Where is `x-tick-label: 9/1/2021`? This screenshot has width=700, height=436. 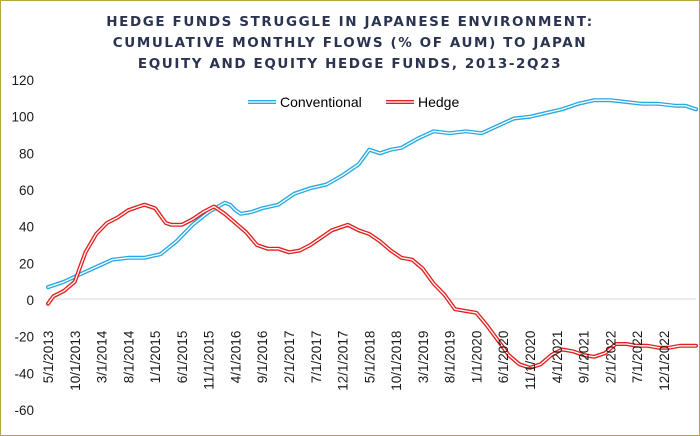
x-tick-label: 9/1/2021 is located at coordinates (584, 357).